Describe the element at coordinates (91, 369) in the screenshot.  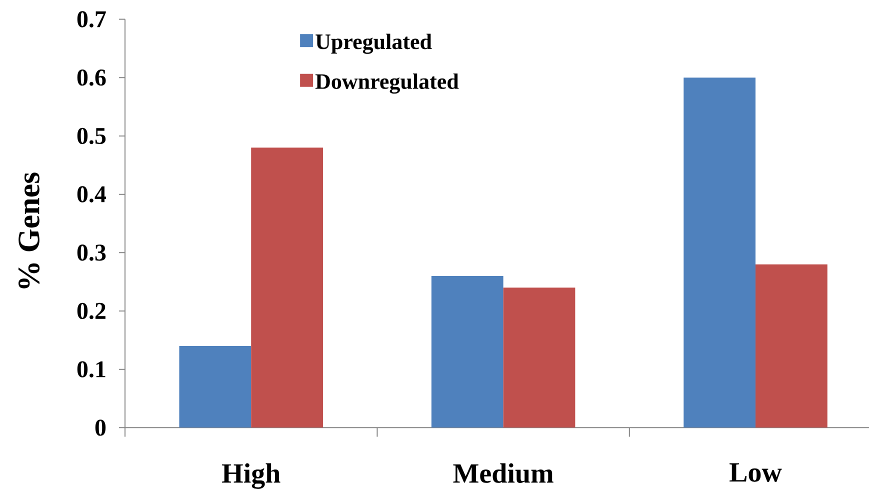
I see `y-tick-label: 0.1` at that location.